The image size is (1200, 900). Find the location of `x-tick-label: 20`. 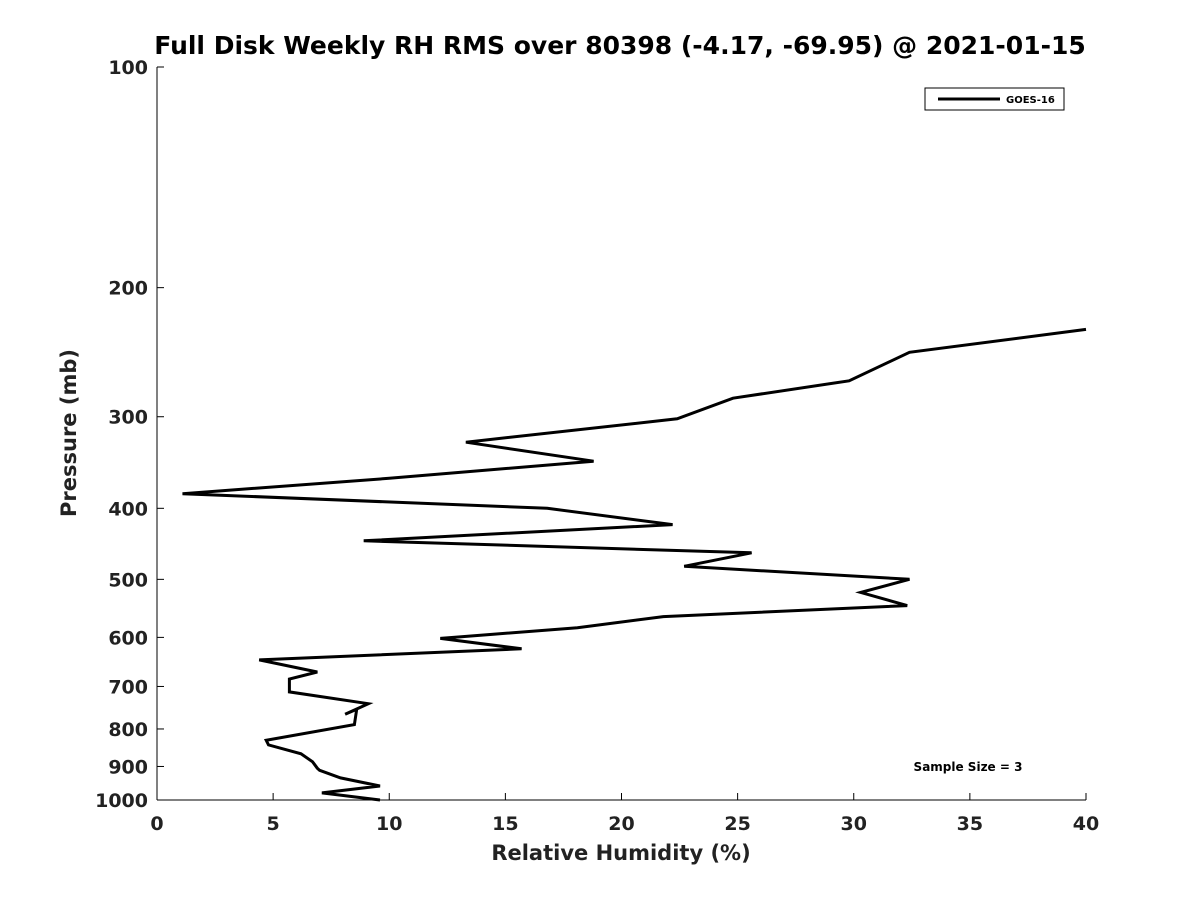

x-tick-label: 20 is located at coordinates (621, 824).